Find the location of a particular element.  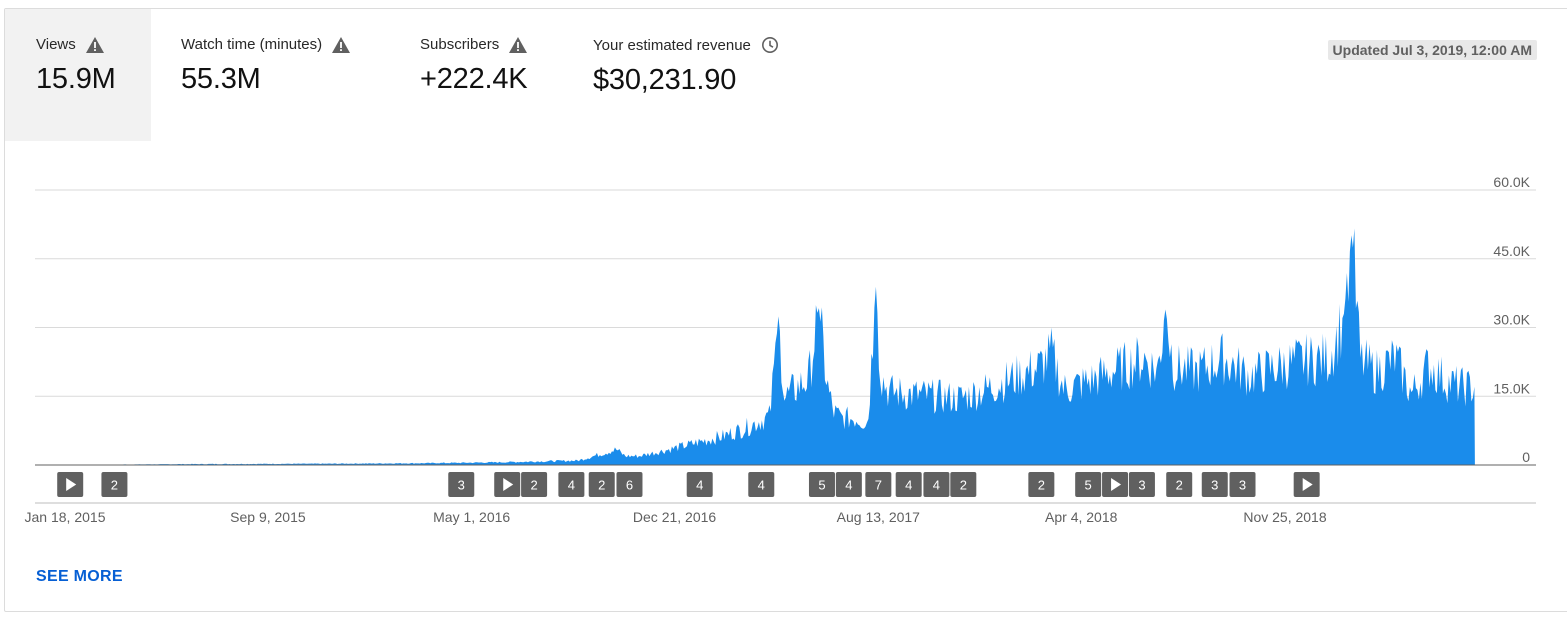

x-tick-label: Nov 25, 2018 is located at coordinates (1284, 517).